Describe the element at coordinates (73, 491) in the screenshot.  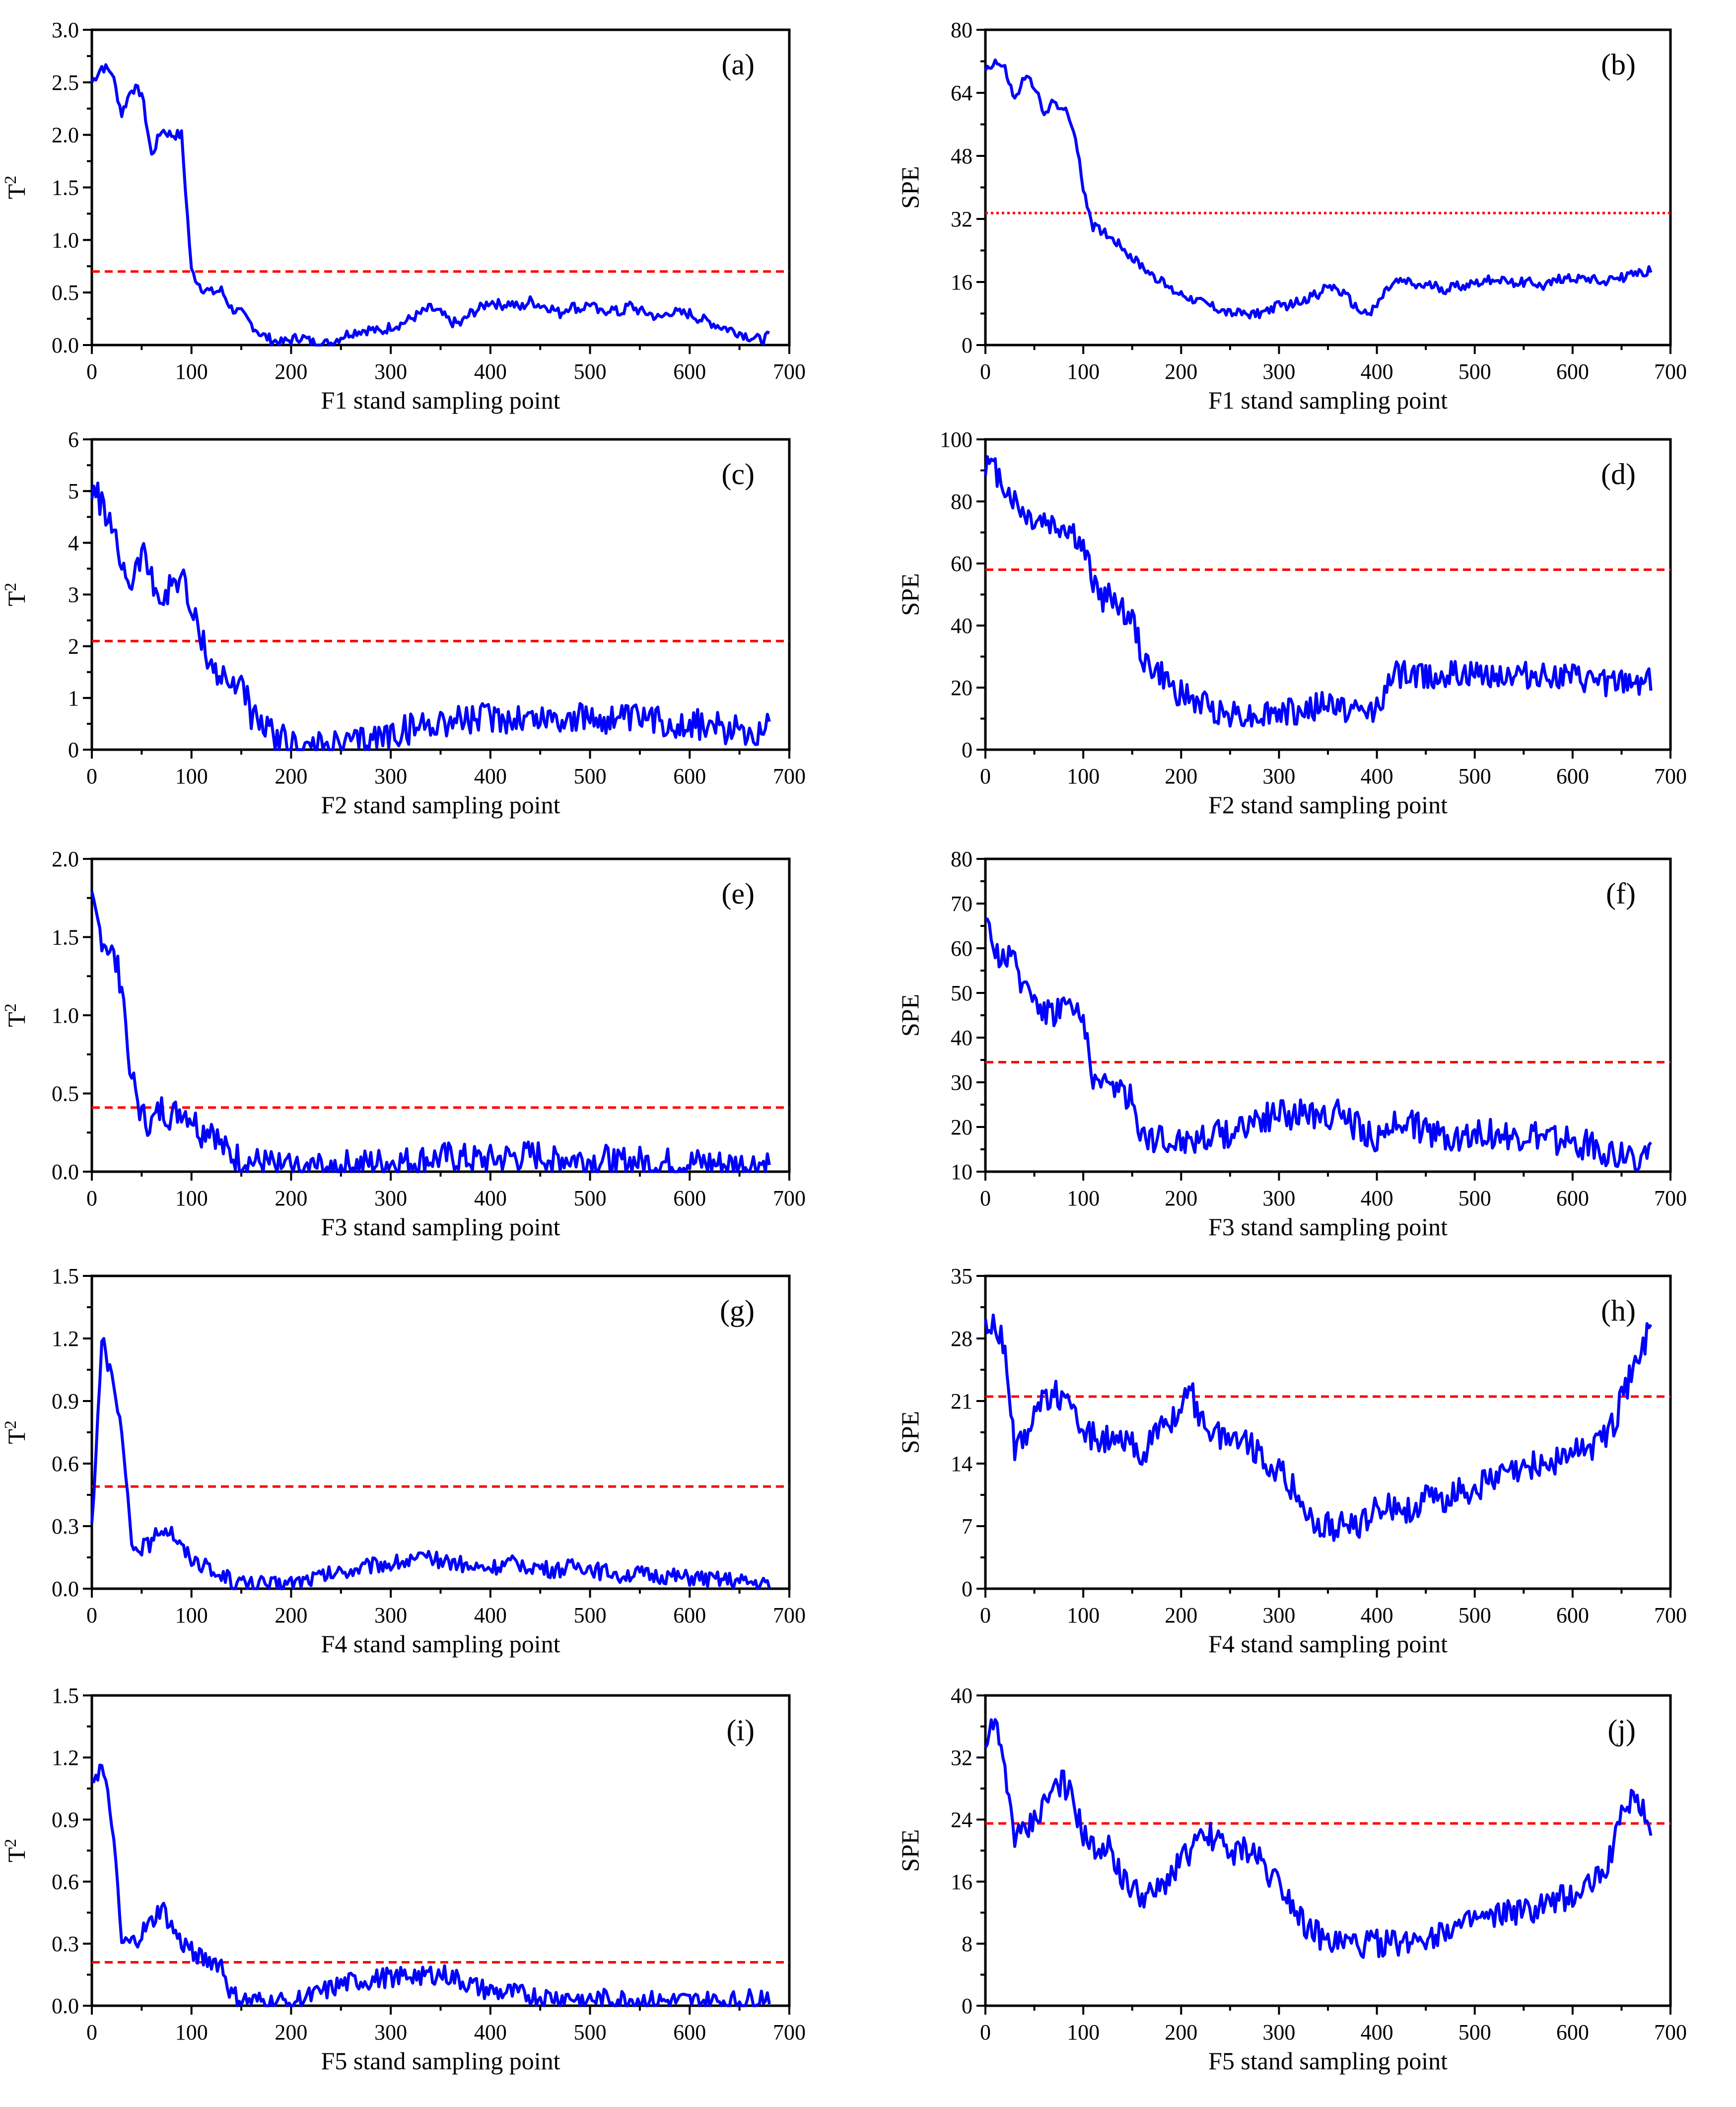
I see `y-tick-label: 5` at that location.